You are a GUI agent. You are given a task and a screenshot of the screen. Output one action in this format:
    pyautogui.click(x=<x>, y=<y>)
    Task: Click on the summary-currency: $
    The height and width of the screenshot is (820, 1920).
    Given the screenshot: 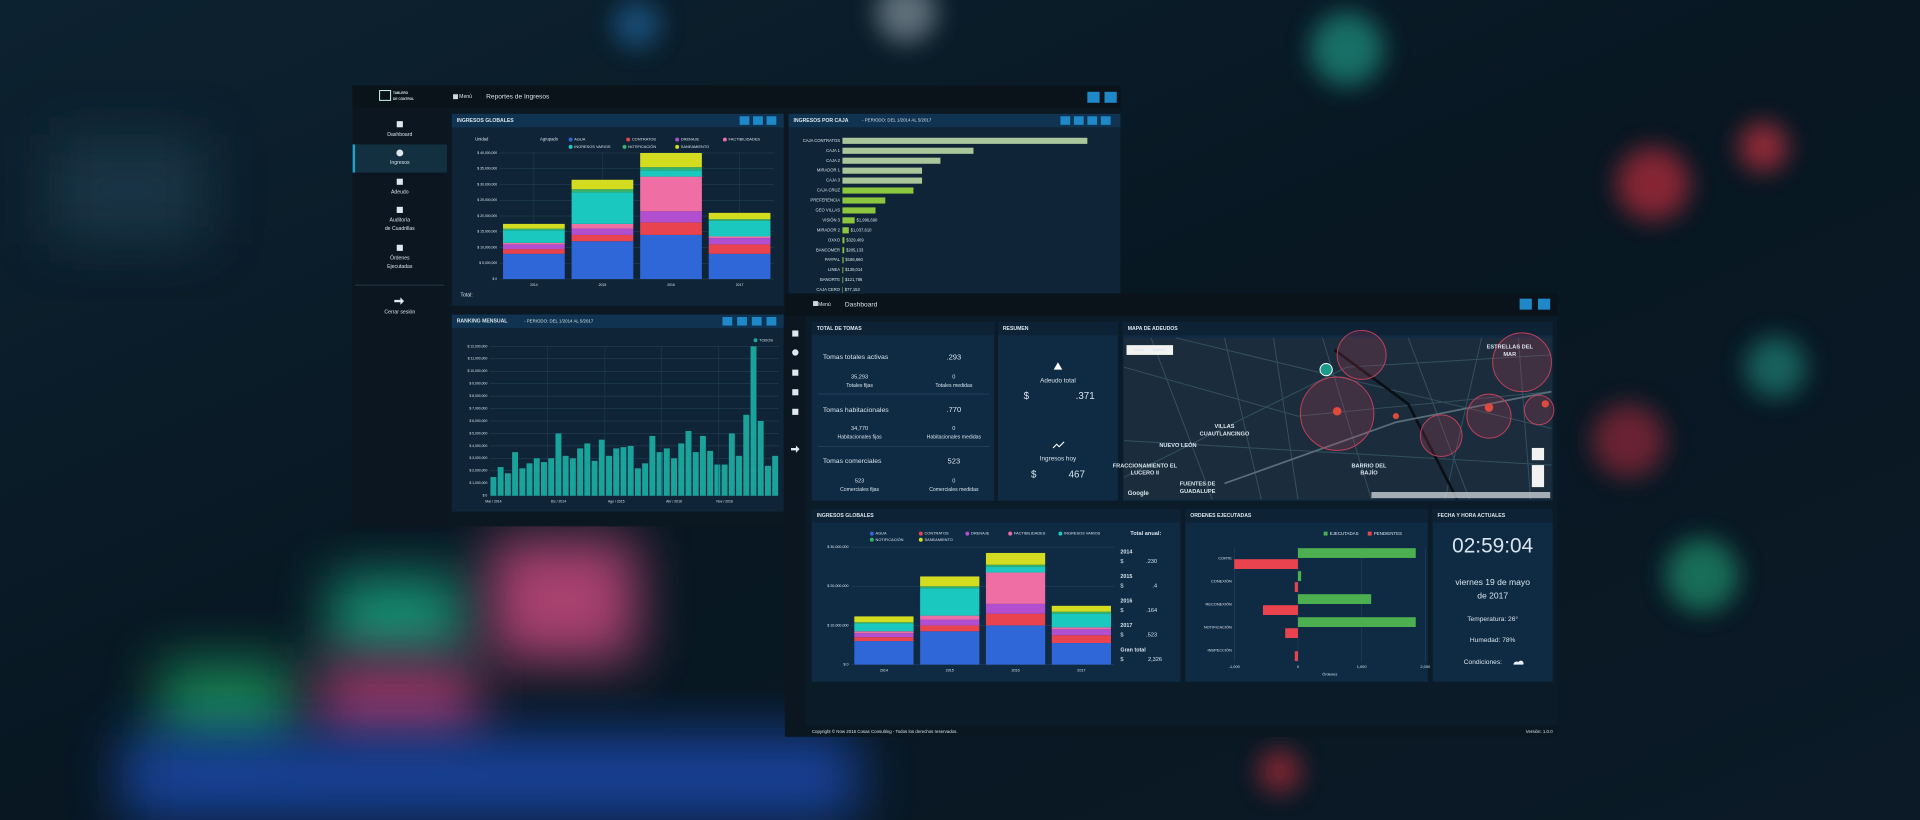 What is the action you would take?
    pyautogui.click(x=1027, y=396)
    